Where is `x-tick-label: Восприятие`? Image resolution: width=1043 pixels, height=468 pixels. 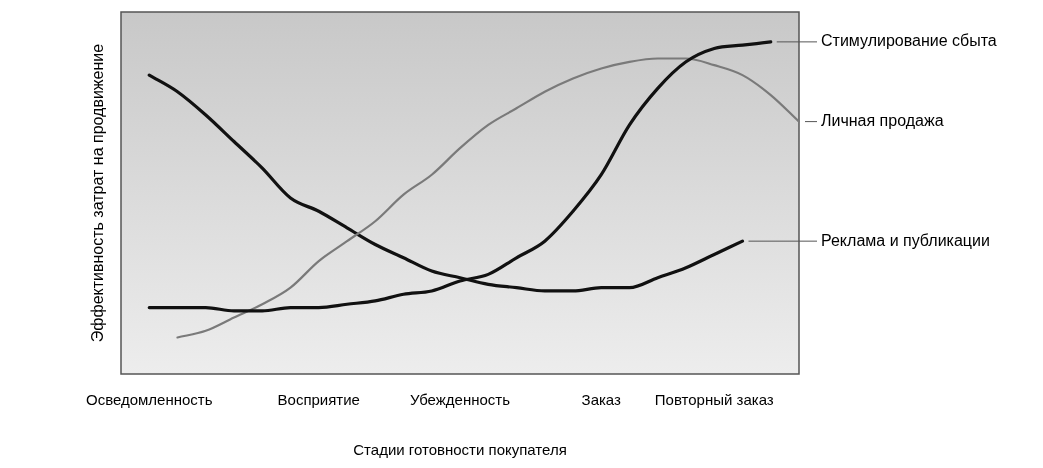 x-tick-label: Восприятие is located at coordinates (318, 400).